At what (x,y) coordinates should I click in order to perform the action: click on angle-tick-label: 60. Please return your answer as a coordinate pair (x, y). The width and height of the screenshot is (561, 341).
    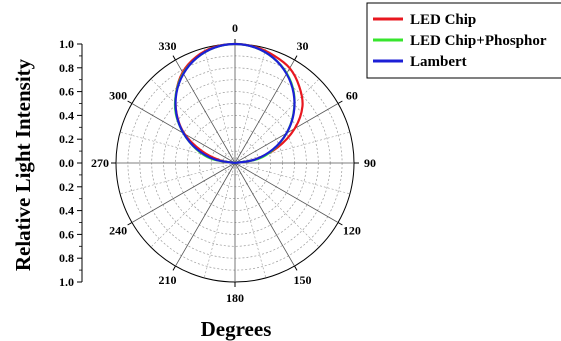
    Looking at the image, I should click on (352, 96).